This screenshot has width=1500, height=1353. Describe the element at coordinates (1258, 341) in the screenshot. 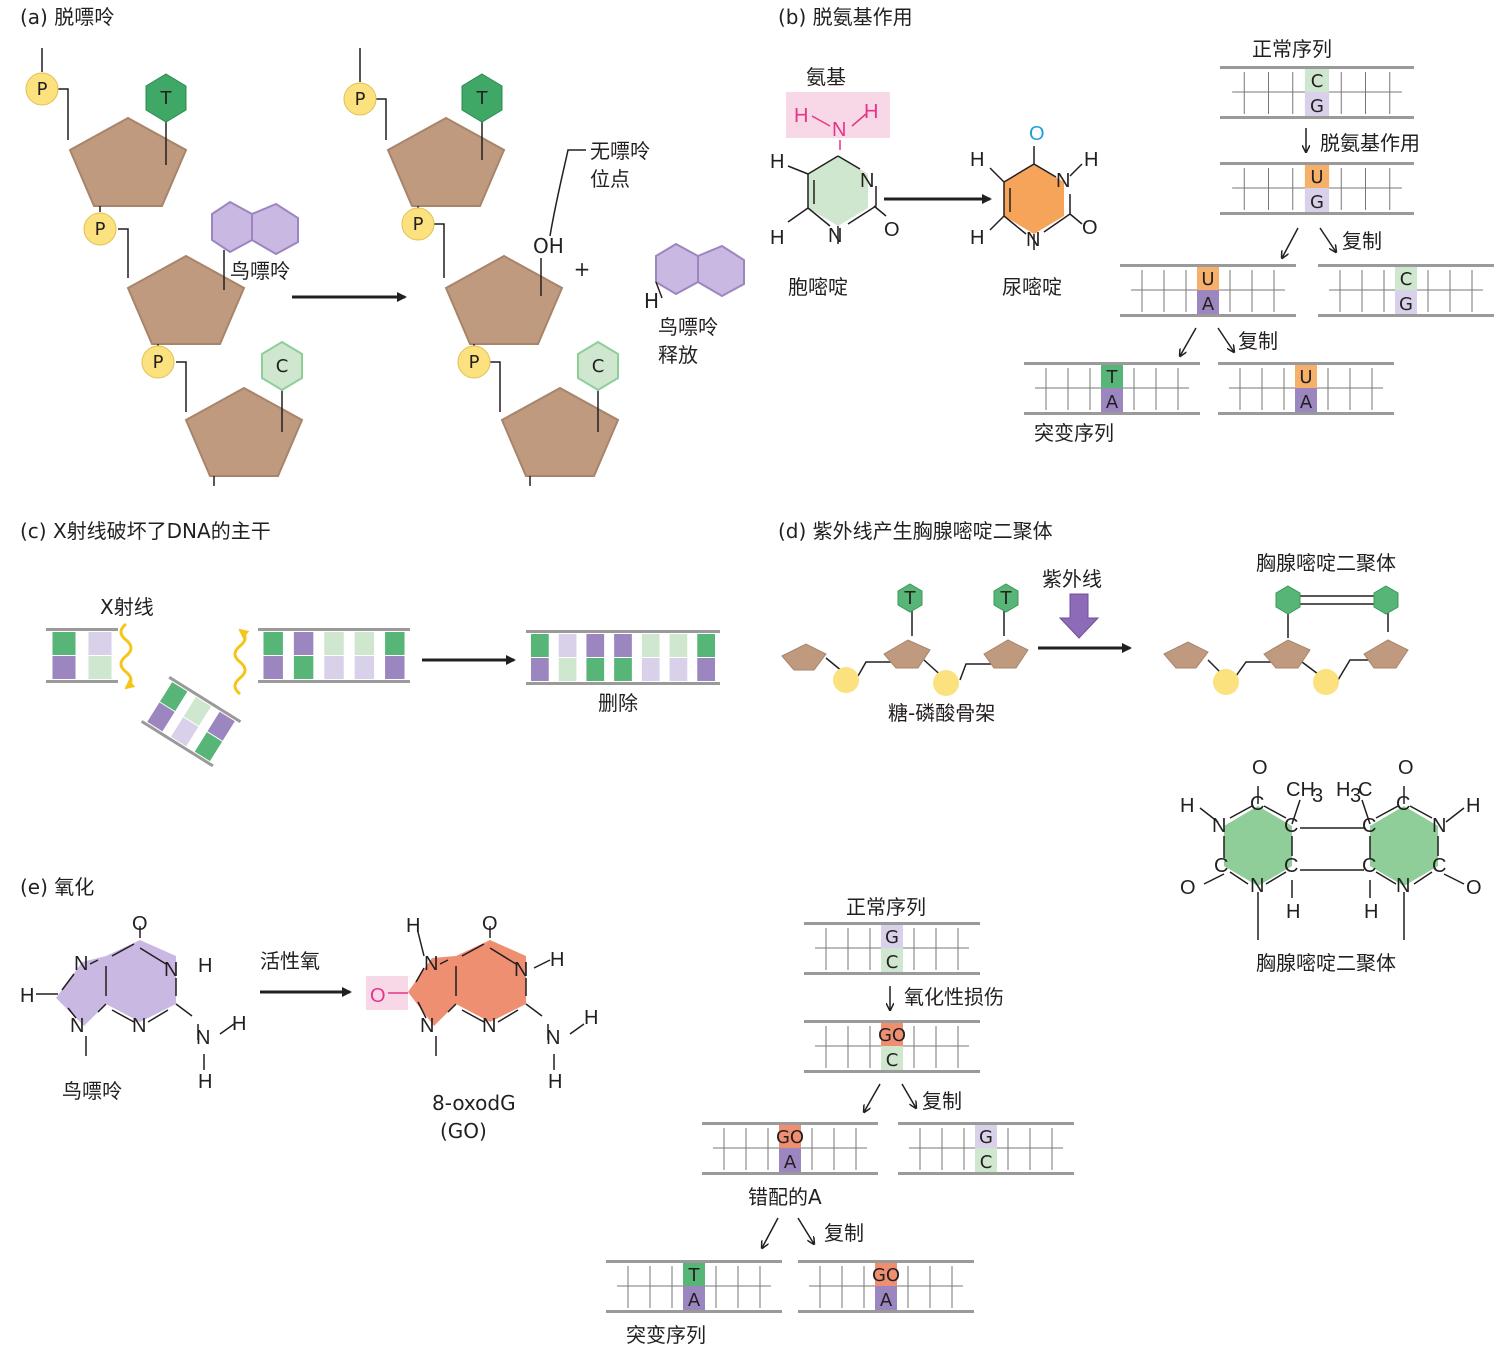

I see `b-replication-label-2: 复制` at that location.